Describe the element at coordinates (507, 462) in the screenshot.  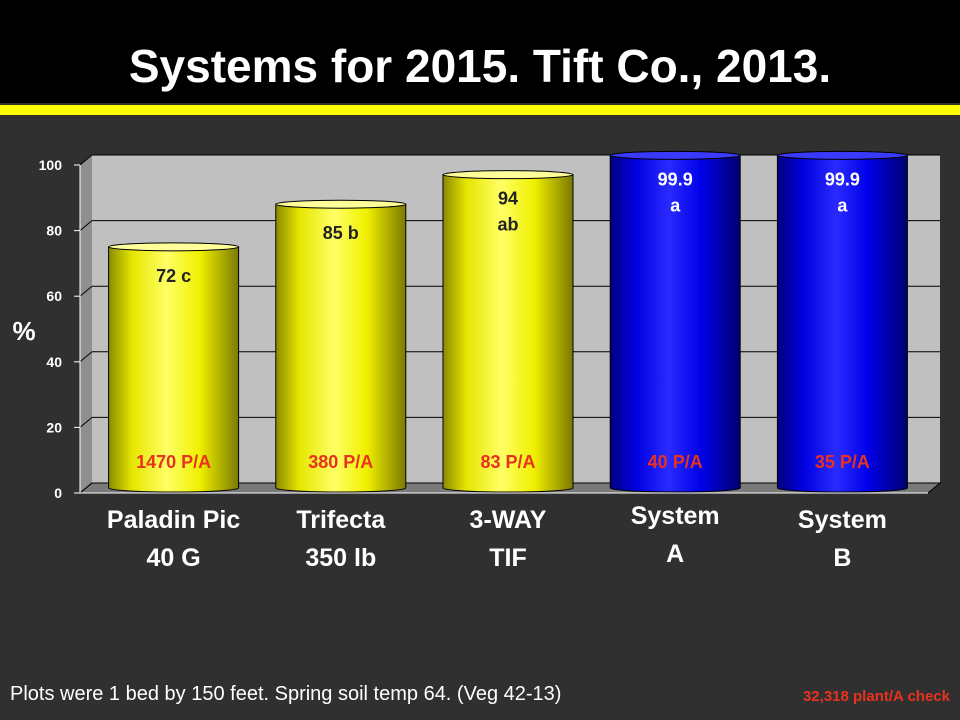
I see `rate-label: 83 P/A` at that location.